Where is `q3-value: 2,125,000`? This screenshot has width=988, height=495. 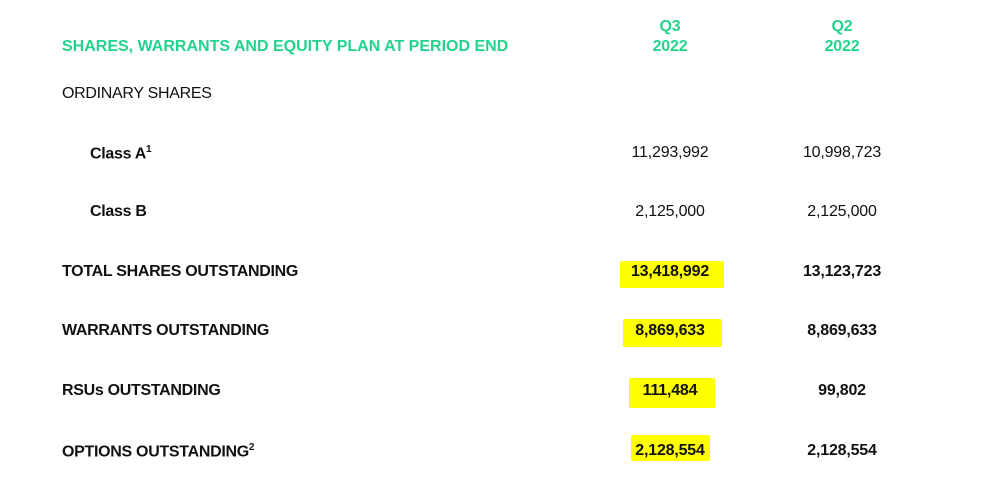 q3-value: 2,125,000 is located at coordinates (670, 211).